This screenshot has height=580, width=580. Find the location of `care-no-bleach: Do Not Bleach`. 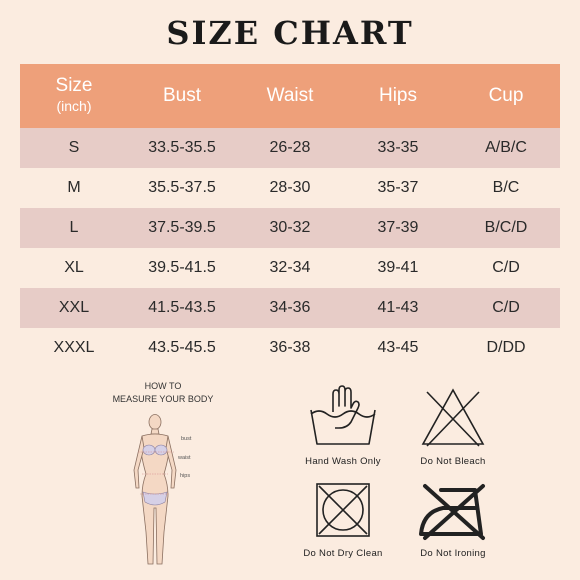

care-no-bleach: Do Not Bleach is located at coordinates (453, 425).